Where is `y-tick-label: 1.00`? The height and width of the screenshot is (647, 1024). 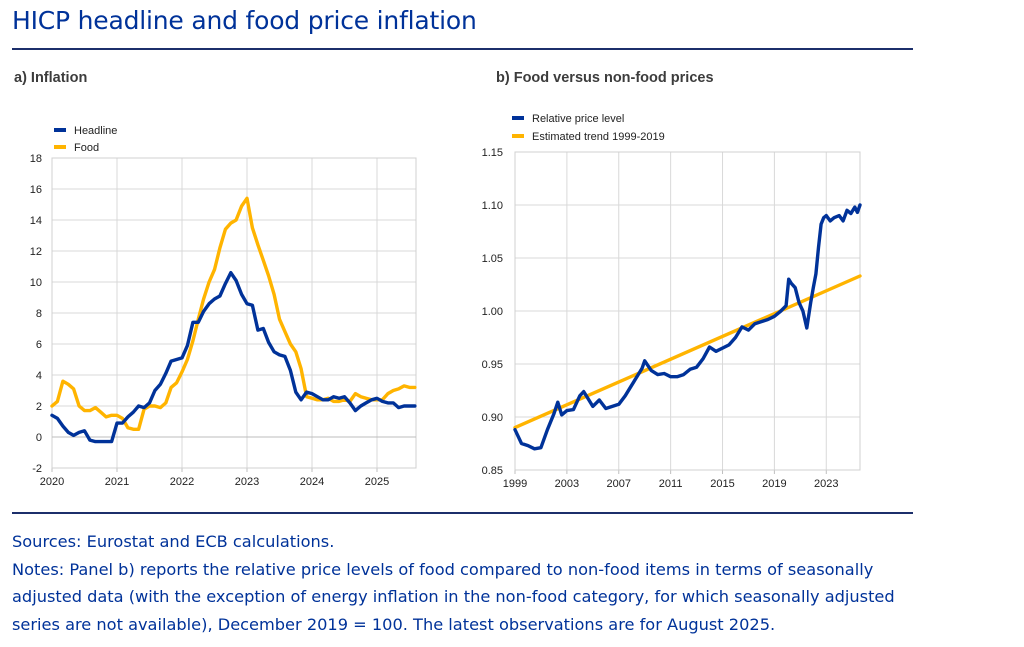
y-tick-label: 1.00 is located at coordinates (492, 312).